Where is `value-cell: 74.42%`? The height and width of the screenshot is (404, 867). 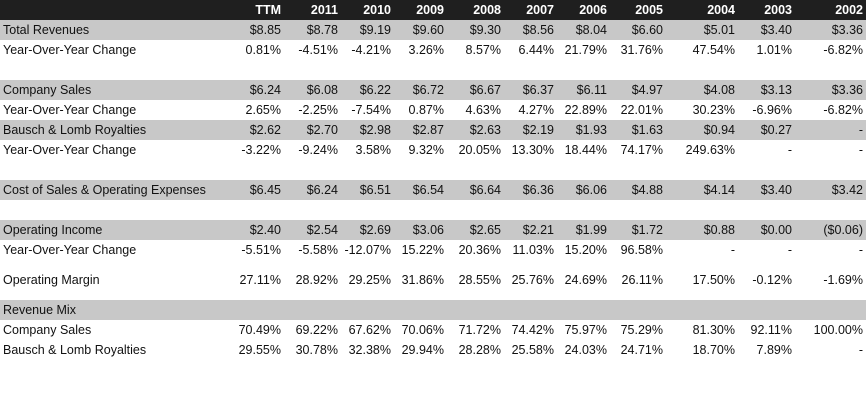 value-cell: 74.42% is located at coordinates (532, 330).